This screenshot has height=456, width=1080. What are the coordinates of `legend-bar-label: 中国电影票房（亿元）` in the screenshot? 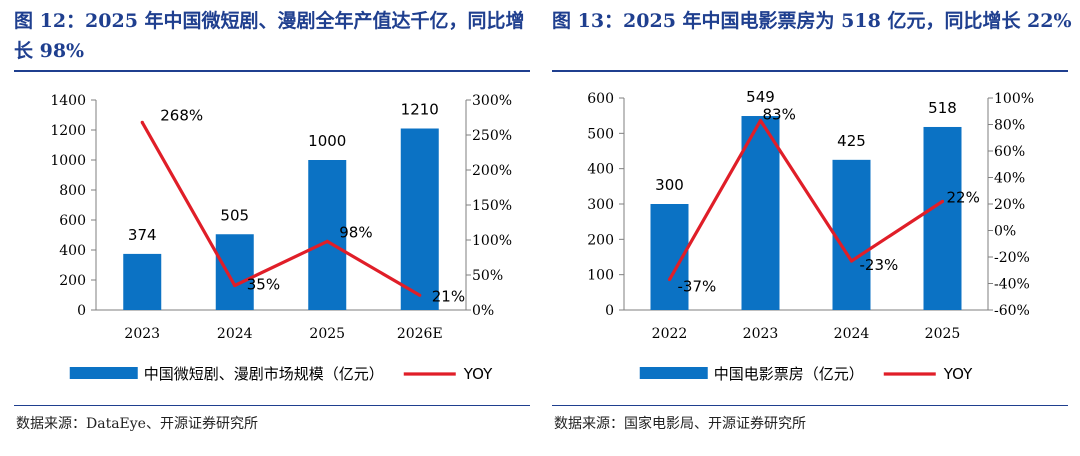 It's located at (789, 374).